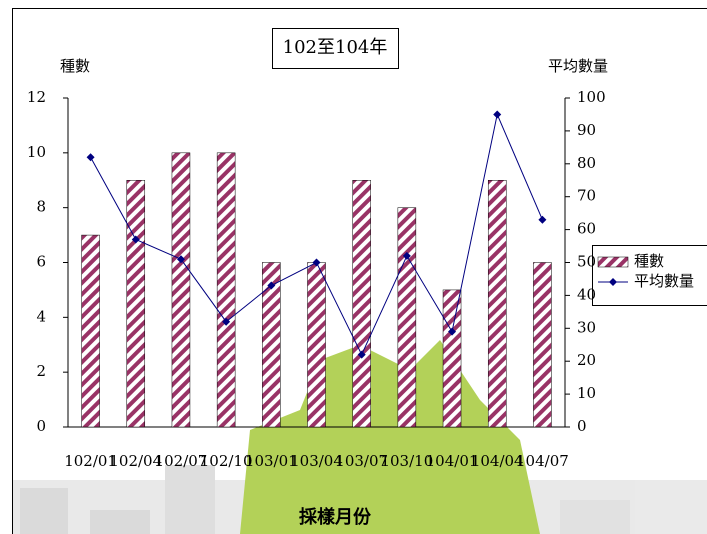 This screenshot has height=534, width=707. What do you see at coordinates (75, 66) in the screenshot?
I see `y-axis-label: 種數` at bounding box center [75, 66].